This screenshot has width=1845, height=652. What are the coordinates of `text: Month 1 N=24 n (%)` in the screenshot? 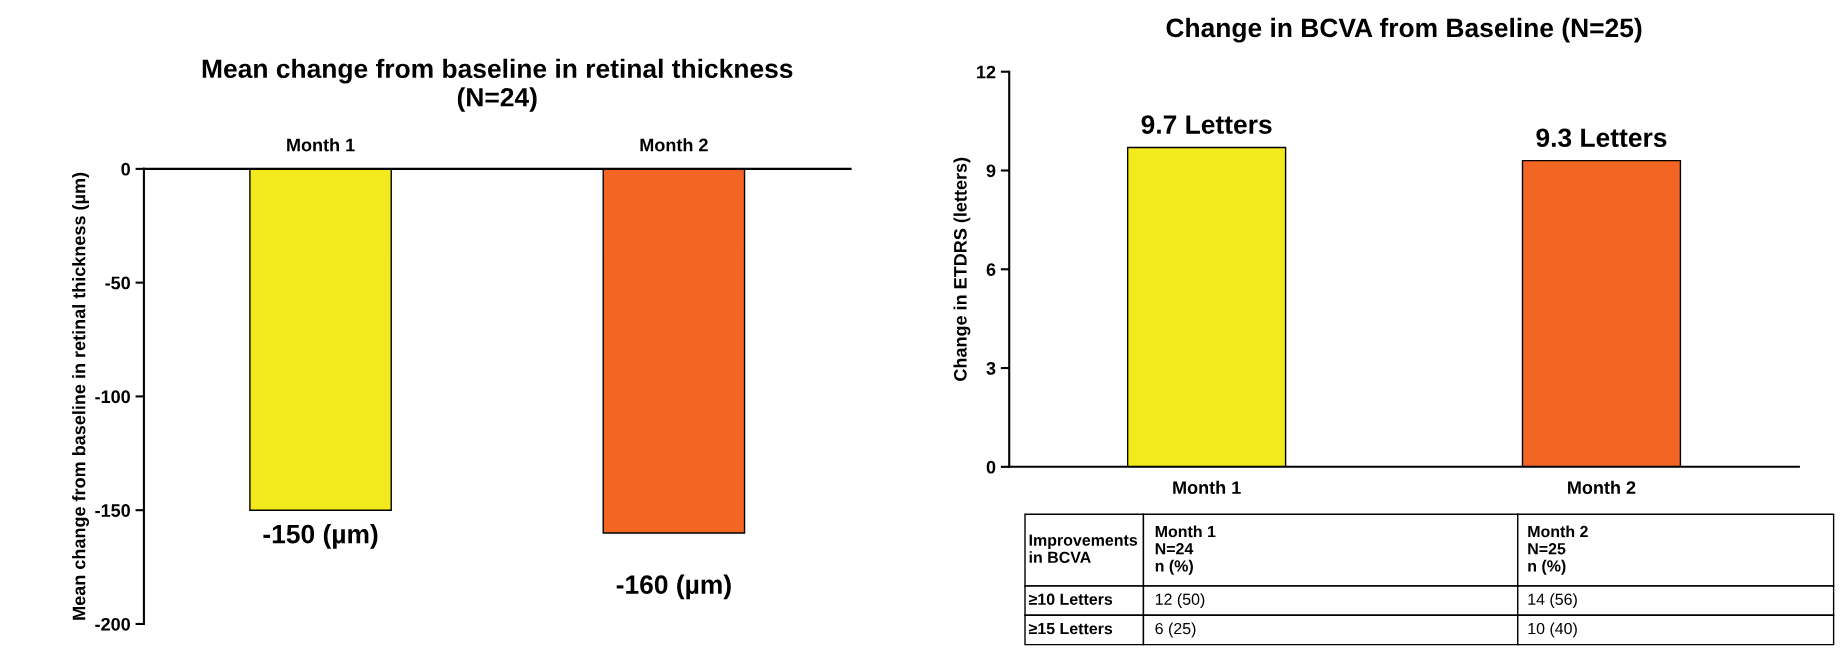 It's located at (1185, 550).